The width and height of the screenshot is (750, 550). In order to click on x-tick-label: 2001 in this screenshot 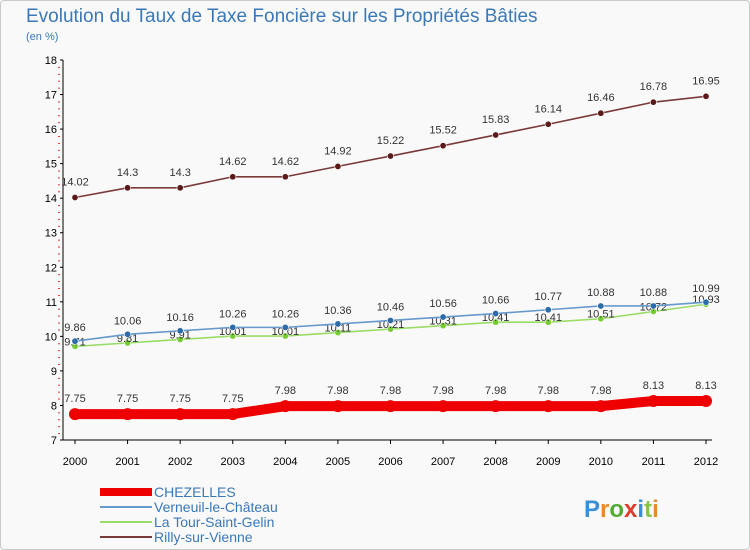, I will do `click(127, 462)`.